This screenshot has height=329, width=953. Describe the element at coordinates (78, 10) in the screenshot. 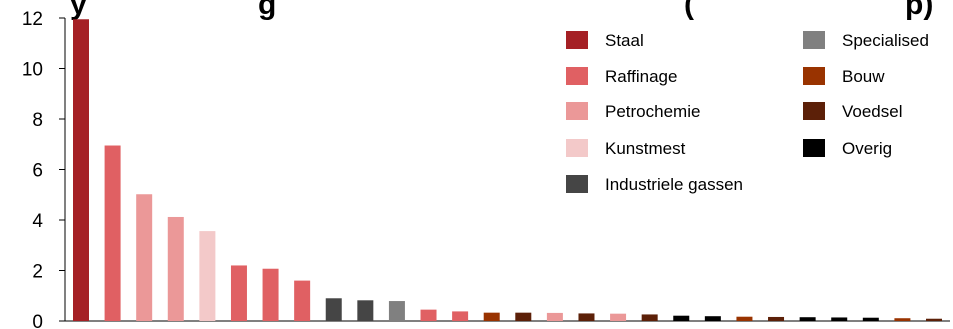

I see `title-fragment: y` at that location.